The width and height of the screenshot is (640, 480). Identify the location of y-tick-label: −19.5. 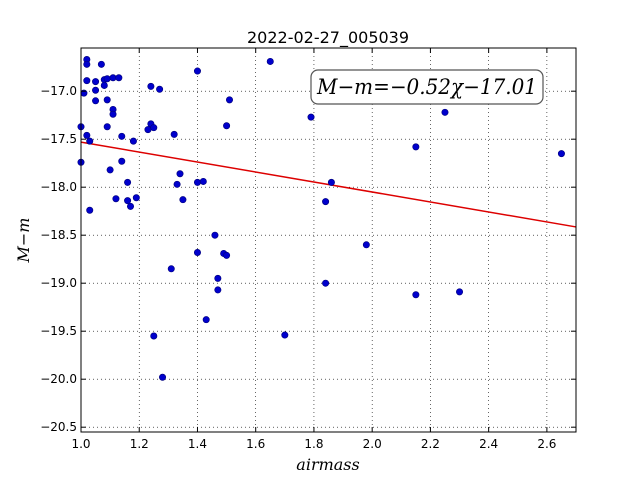
(58, 331).